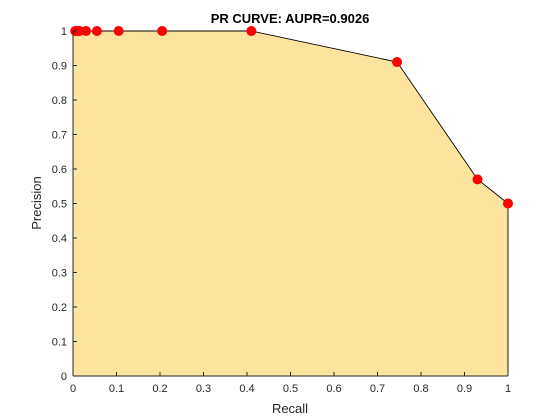  I want to click on y-tick-label: 0.5, so click(59, 205).